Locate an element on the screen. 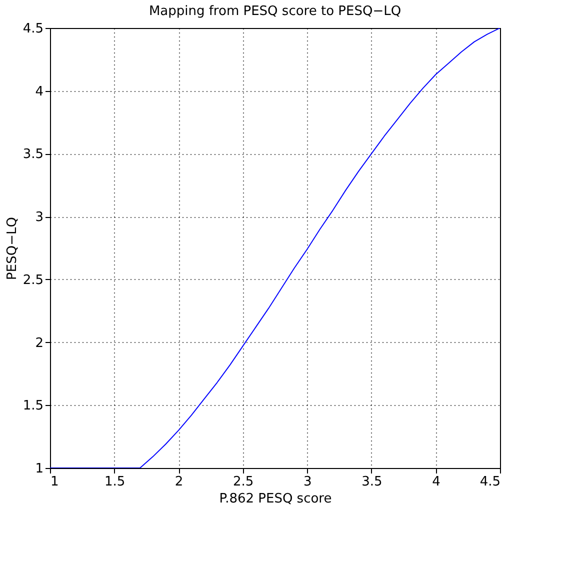  x-tick-label: 1 is located at coordinates (54, 482).